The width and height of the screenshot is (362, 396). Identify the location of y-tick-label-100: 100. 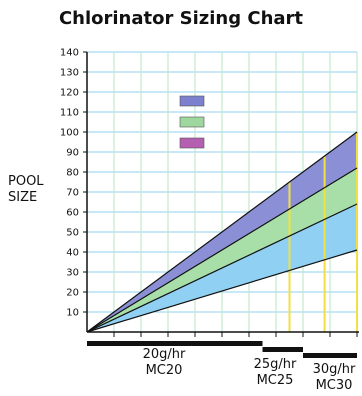
(69, 133).